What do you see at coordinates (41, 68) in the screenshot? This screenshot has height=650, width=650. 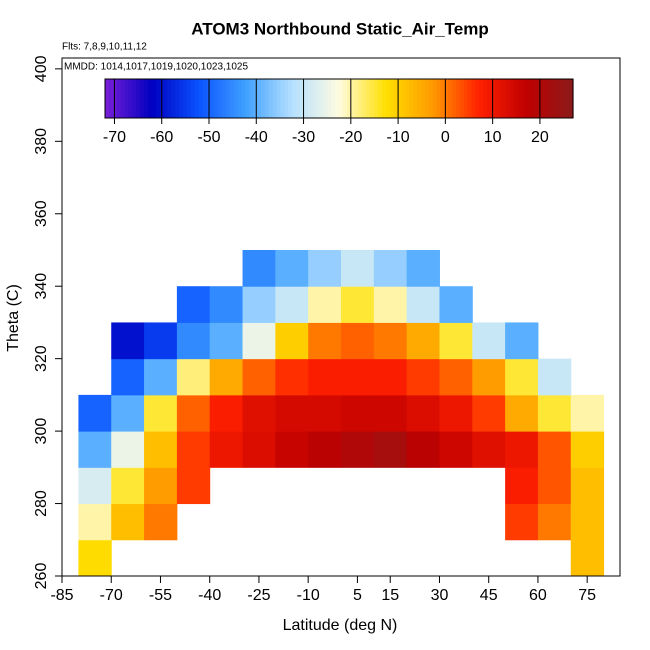 I see `y-tick-label: 400` at bounding box center [41, 68].